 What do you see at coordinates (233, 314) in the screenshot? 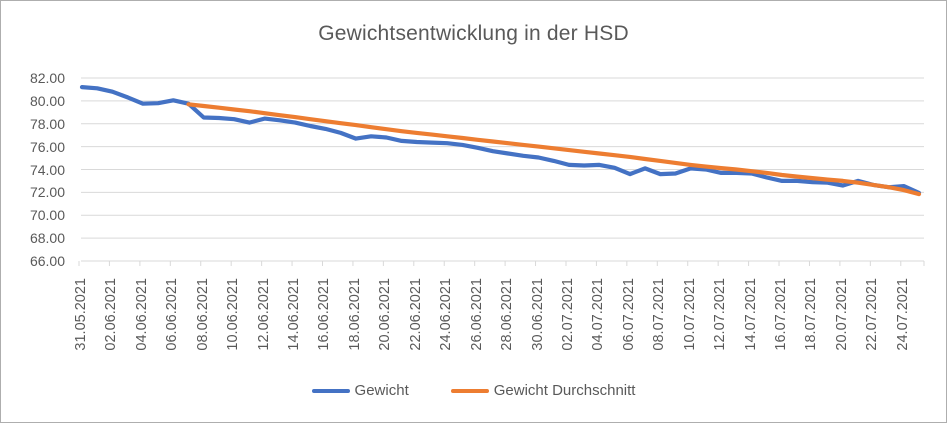
I see `x-axis-label: 10.06.2021` at bounding box center [233, 314].